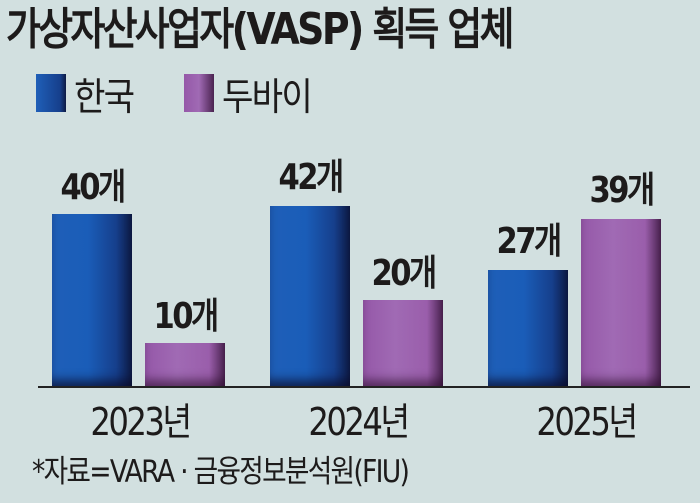 Image resolution: width=700 pixels, height=503 pixels. Describe the element at coordinates (364, 387) in the screenshot. I see `x-axis-line` at that location.